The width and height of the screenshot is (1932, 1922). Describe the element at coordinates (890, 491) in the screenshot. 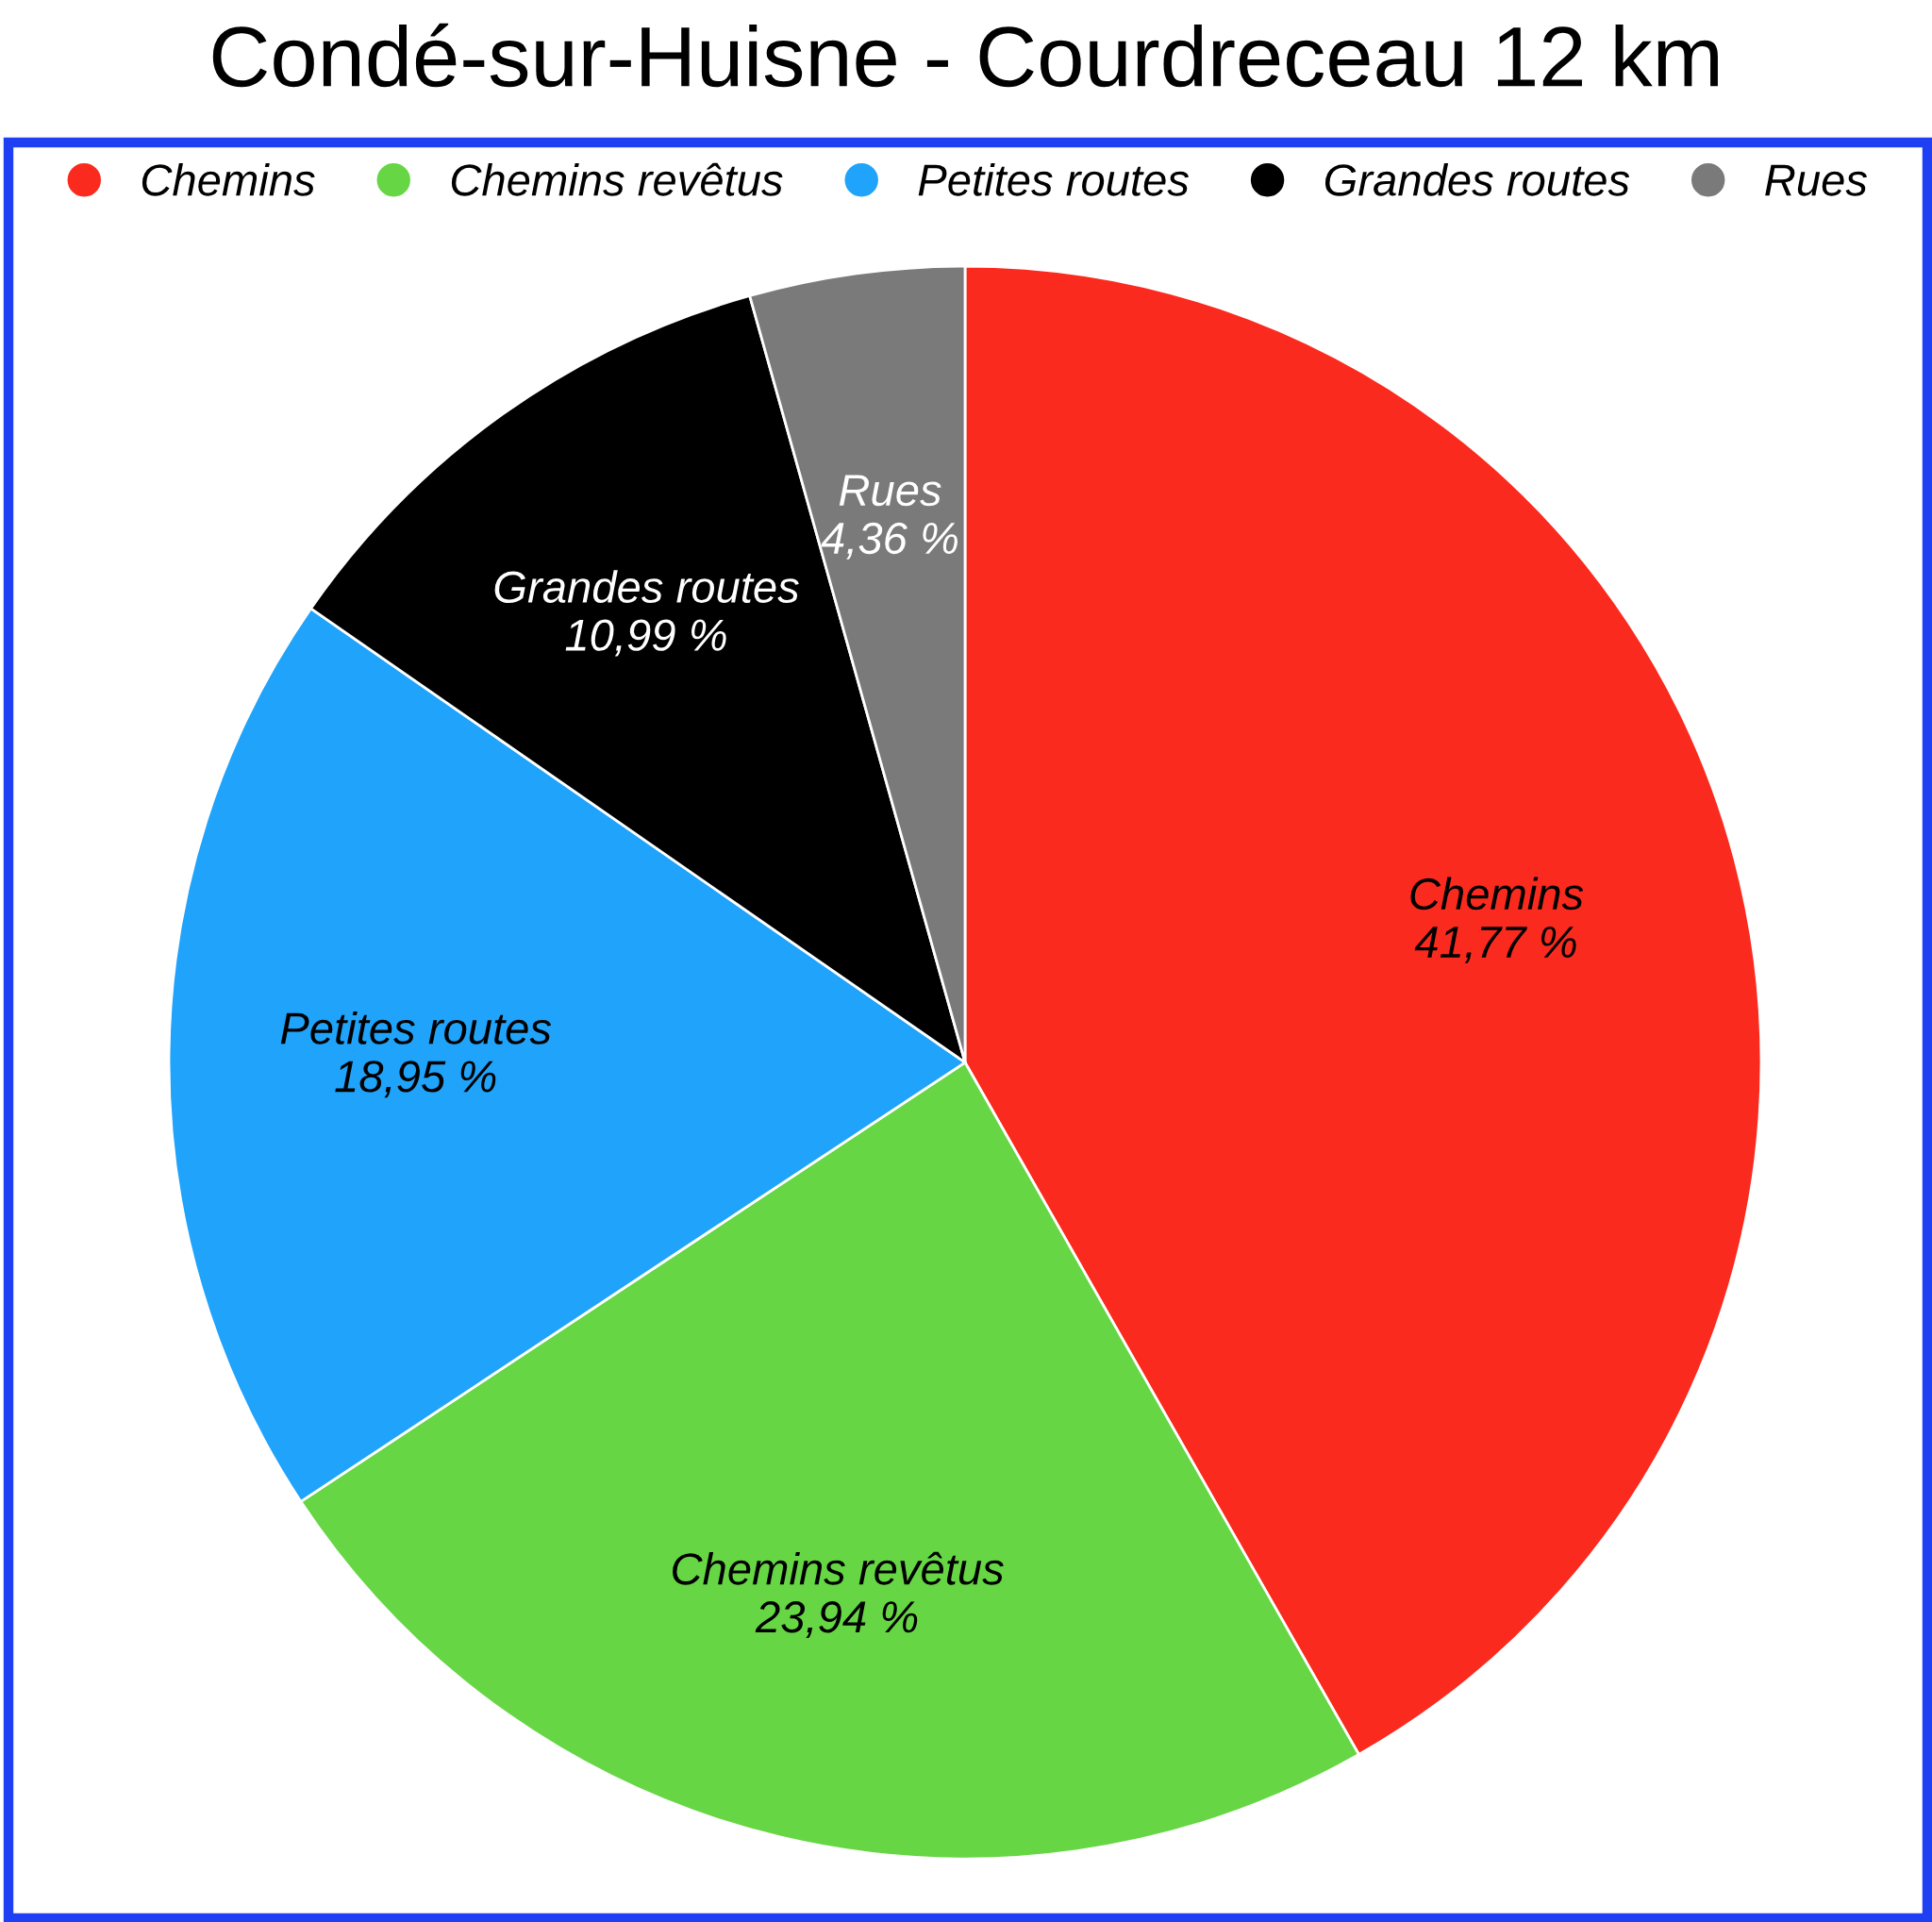

I see `slice-label: Rues` at that location.